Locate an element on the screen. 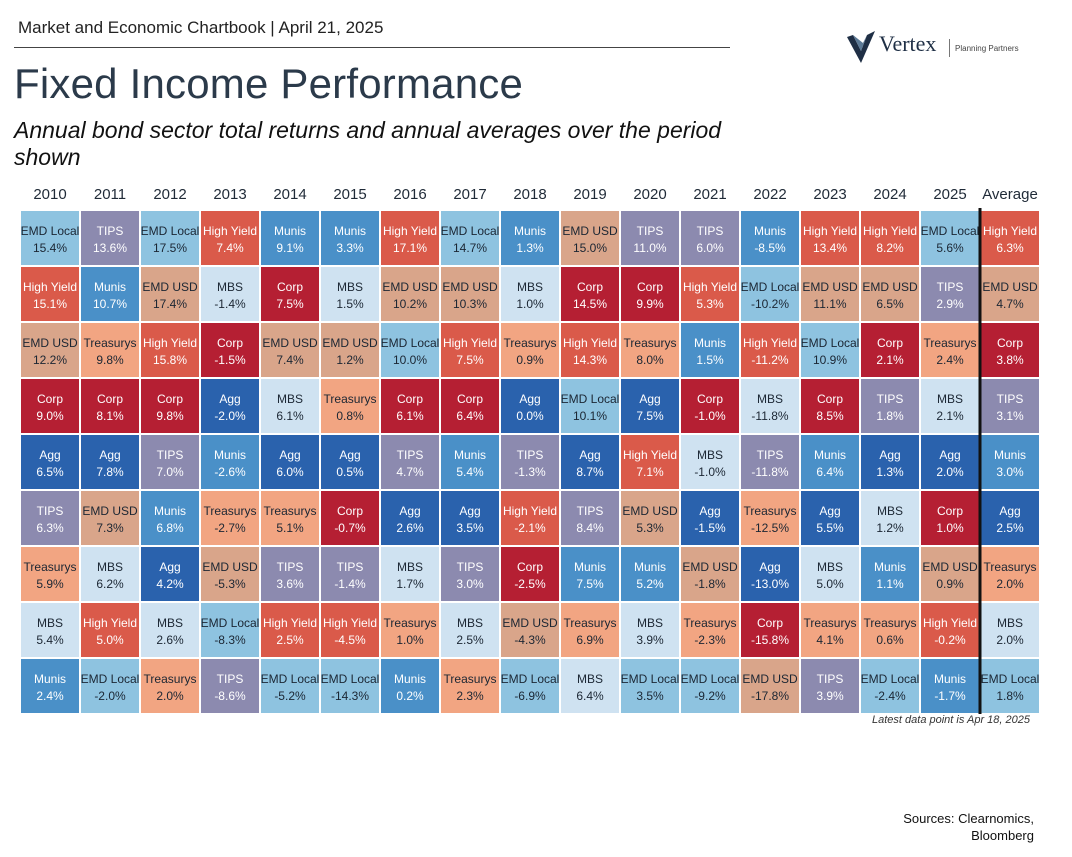  cell-value-label: -1.4% is located at coordinates (350, 584).